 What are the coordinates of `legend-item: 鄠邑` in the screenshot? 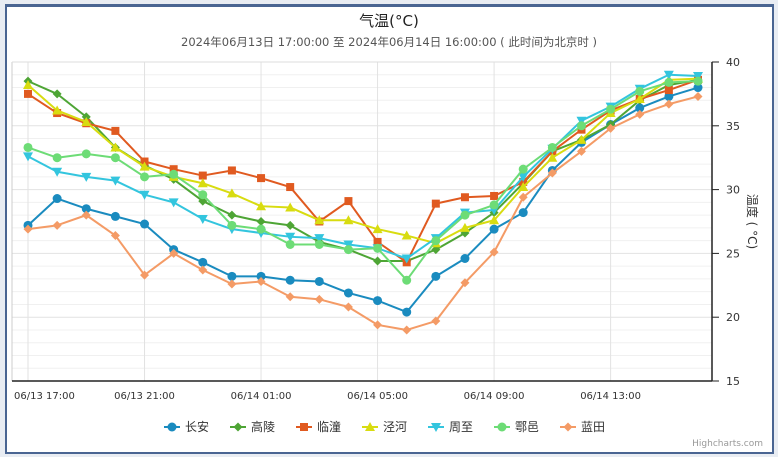 It's located at (516, 427).